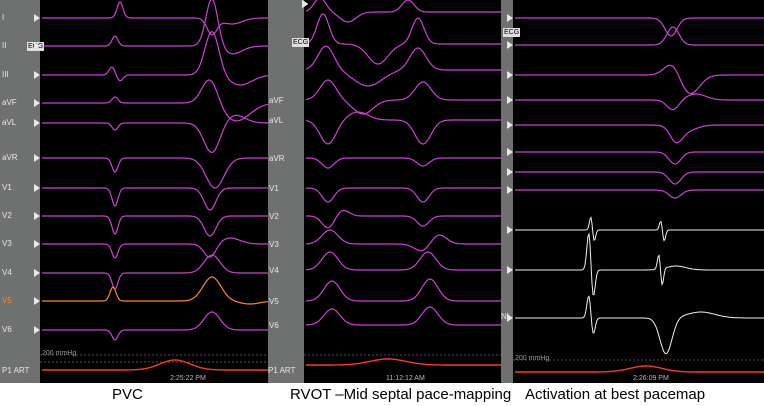  I want to click on lead-label-iii: III, so click(5, 74).